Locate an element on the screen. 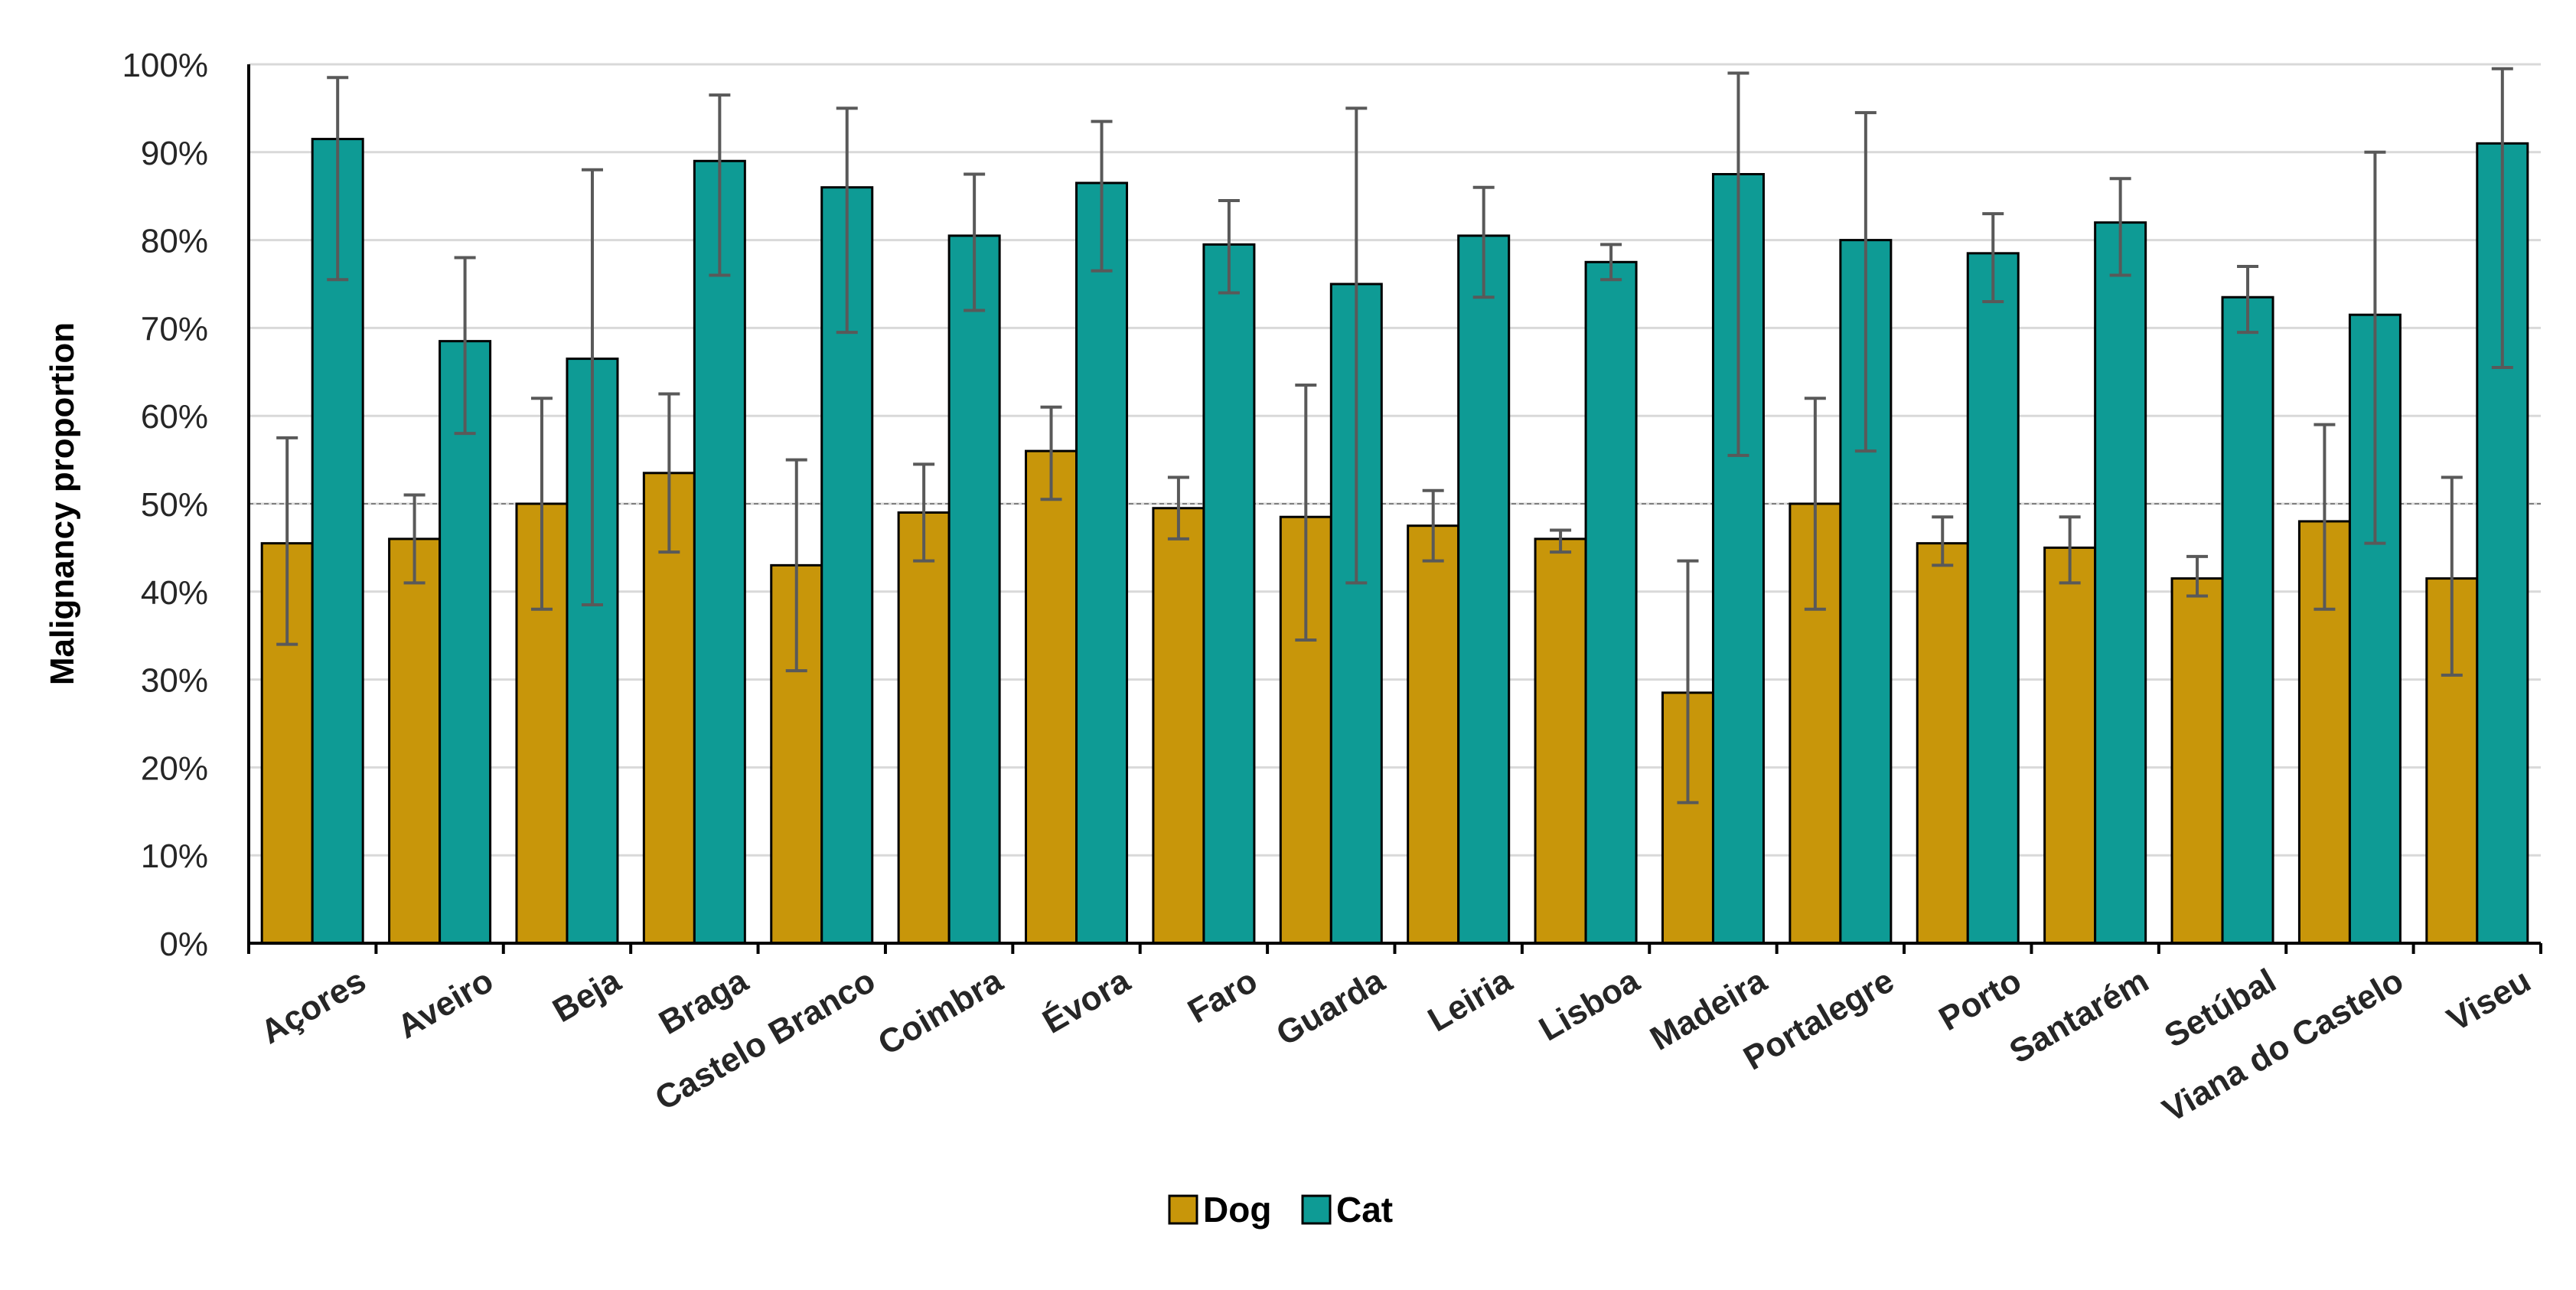  x-tick-label: Évora is located at coordinates (1086, 1001).